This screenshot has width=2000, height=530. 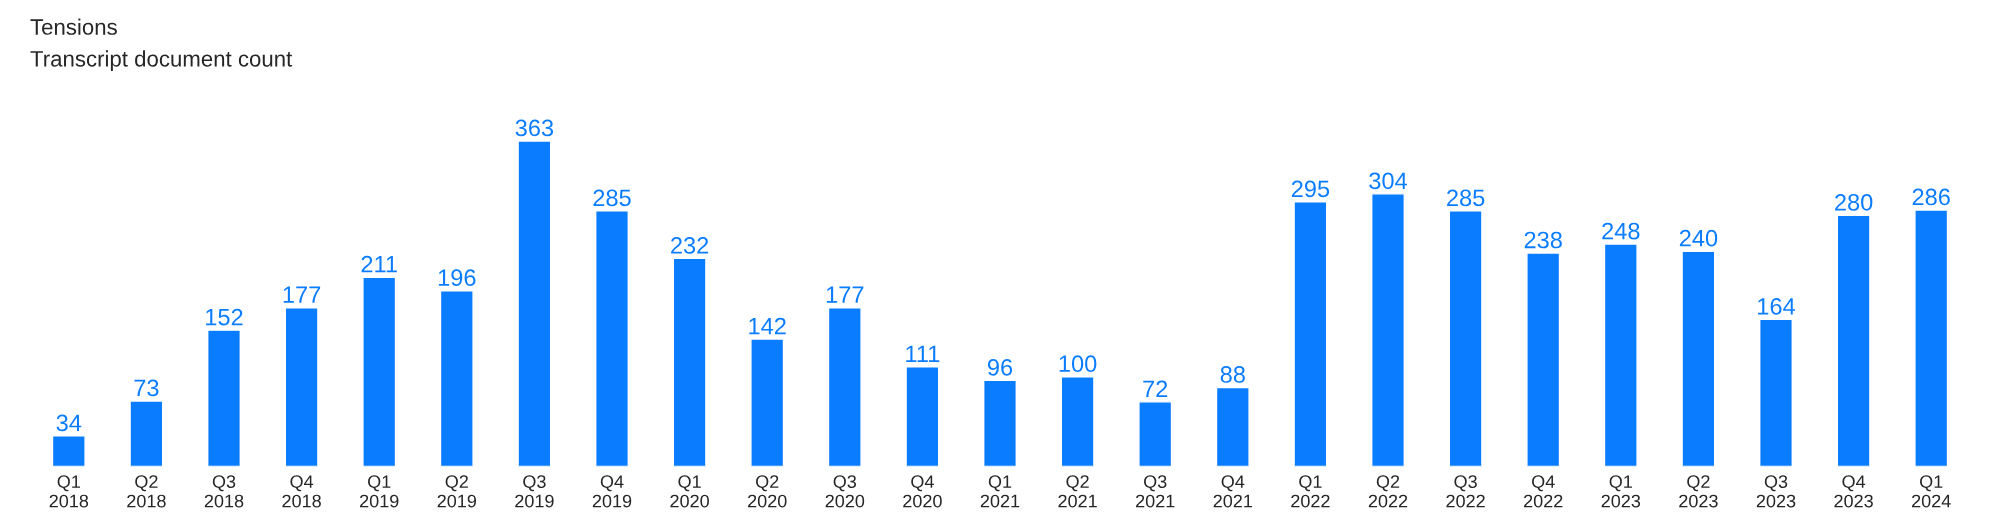 What do you see at coordinates (1465, 491) in the screenshot?
I see `x-tick-label: Q3 2022` at bounding box center [1465, 491].